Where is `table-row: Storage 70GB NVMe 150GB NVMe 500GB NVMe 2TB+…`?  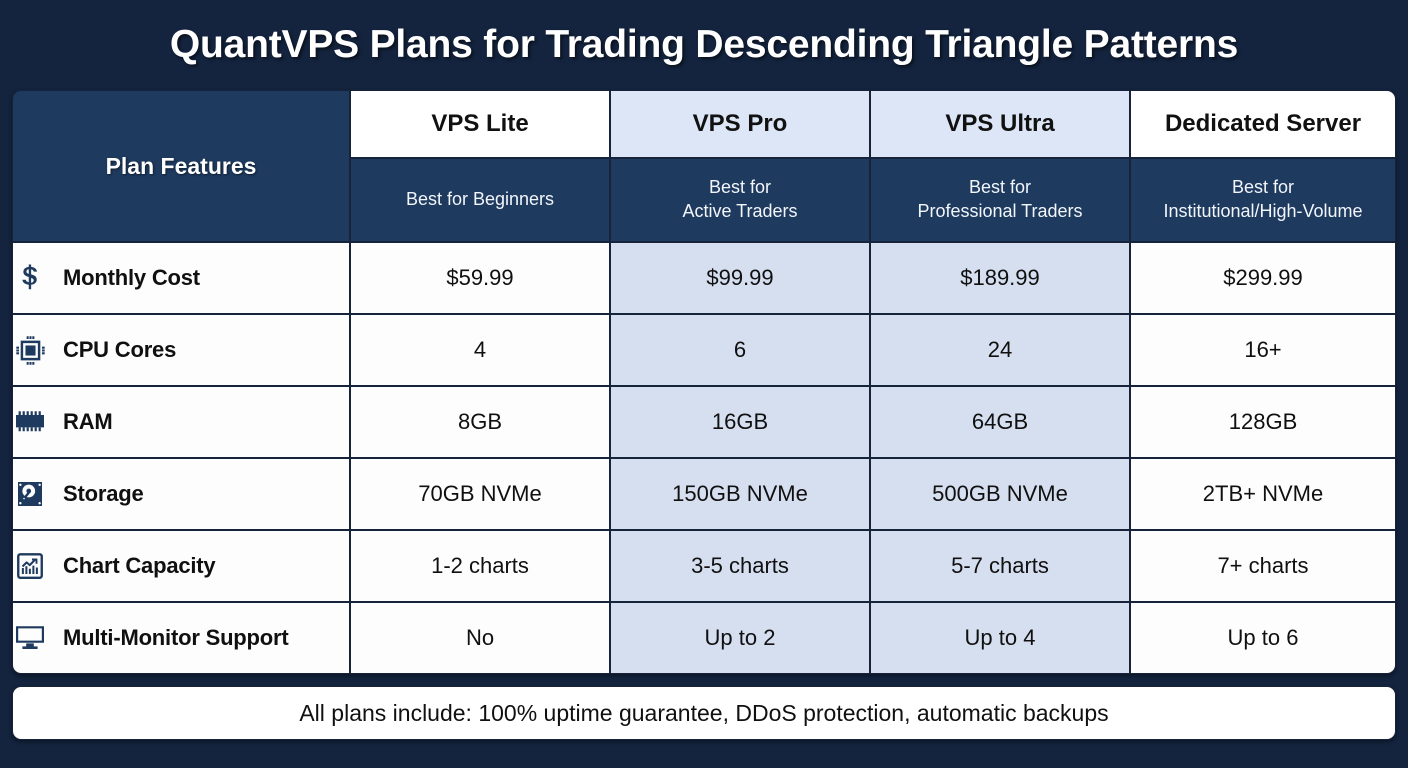 table-row: Storage 70GB NVMe 150GB NVMe 500GB NVMe 2TB+… is located at coordinates (704, 494).